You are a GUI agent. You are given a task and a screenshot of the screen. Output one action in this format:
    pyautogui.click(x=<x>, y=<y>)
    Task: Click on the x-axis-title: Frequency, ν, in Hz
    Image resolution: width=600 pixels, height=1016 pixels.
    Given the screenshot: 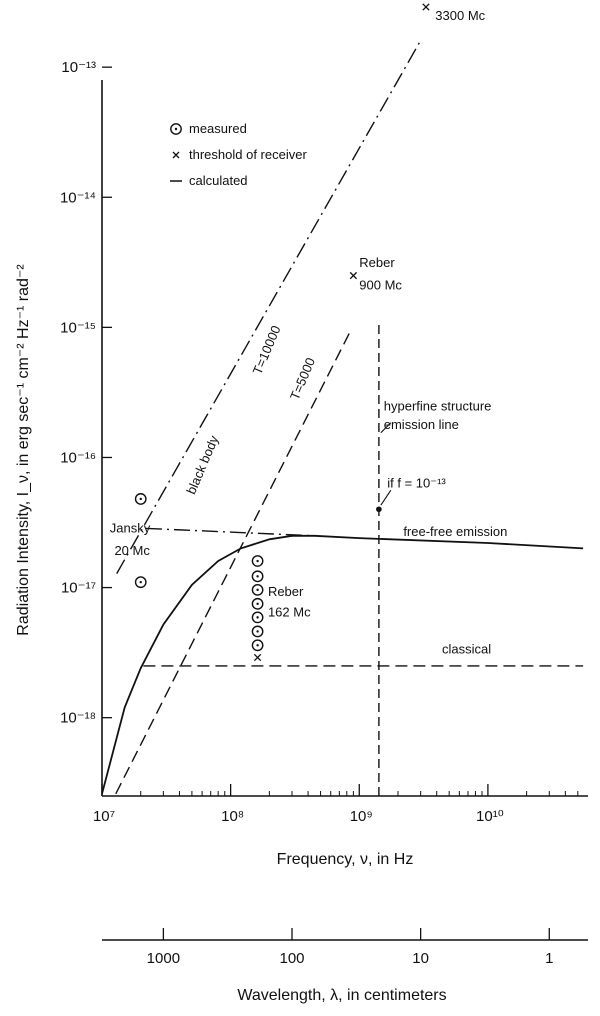 What is the action you would take?
    pyautogui.click(x=345, y=859)
    